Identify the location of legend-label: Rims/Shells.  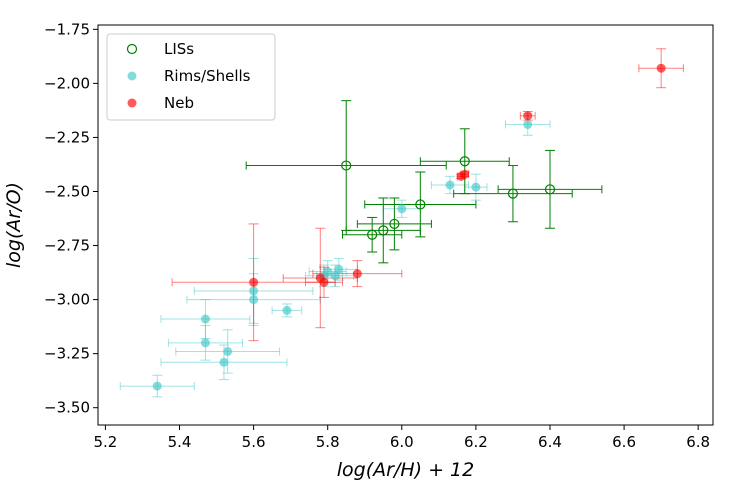
(207, 76).